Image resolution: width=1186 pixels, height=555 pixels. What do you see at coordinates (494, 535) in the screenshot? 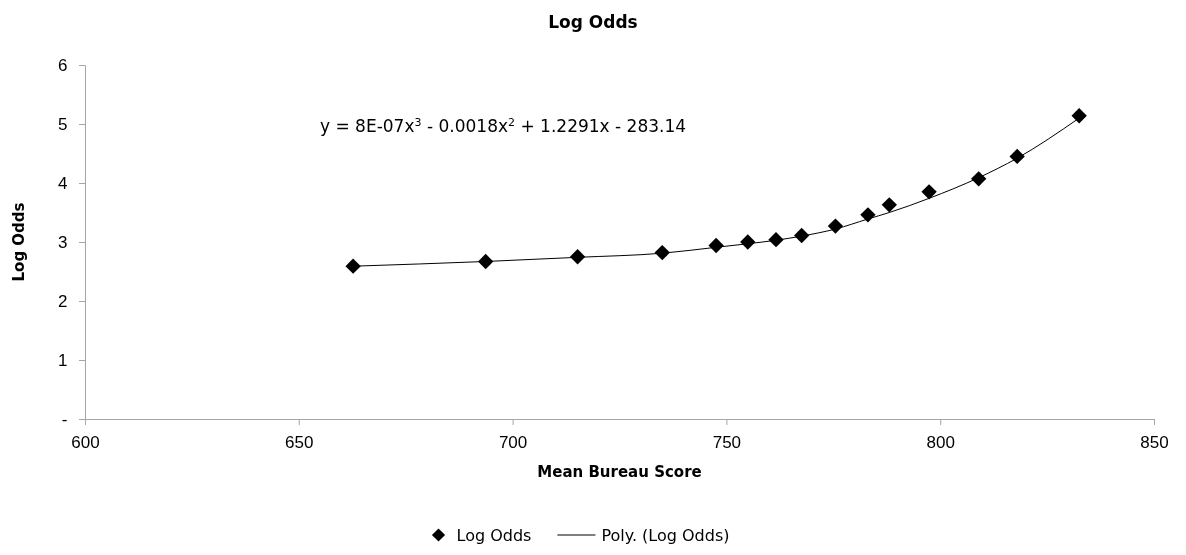
I see `legend-label: Log Odds` at bounding box center [494, 535].